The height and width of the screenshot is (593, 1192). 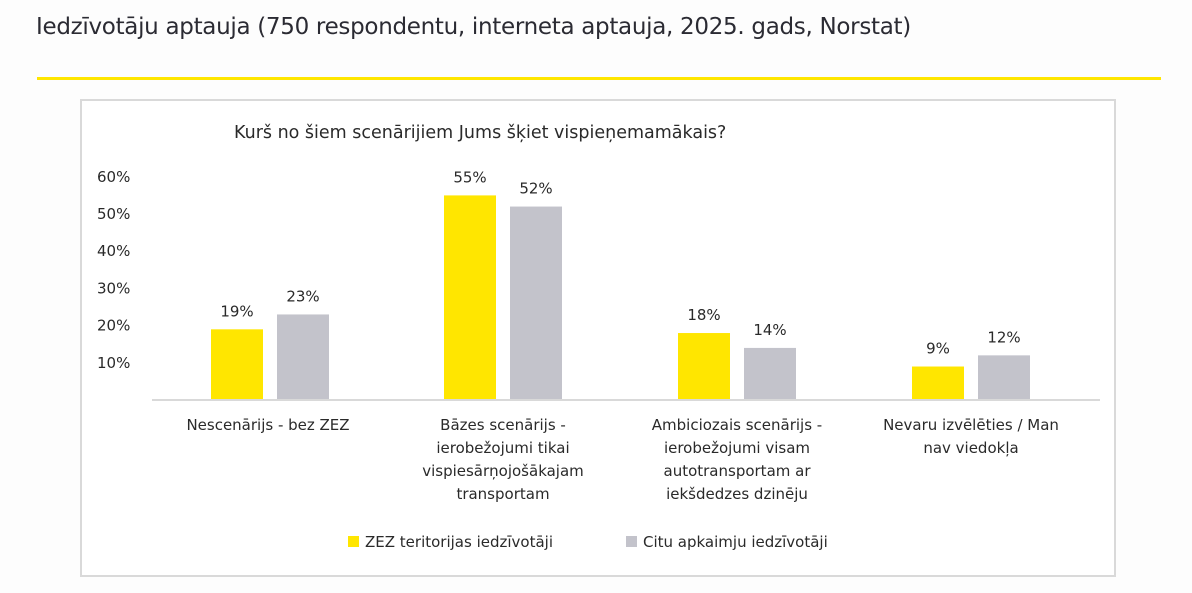 I want to click on y-axis: 10% 20% 30% 40% 50% 60%, so click(x=113, y=270).